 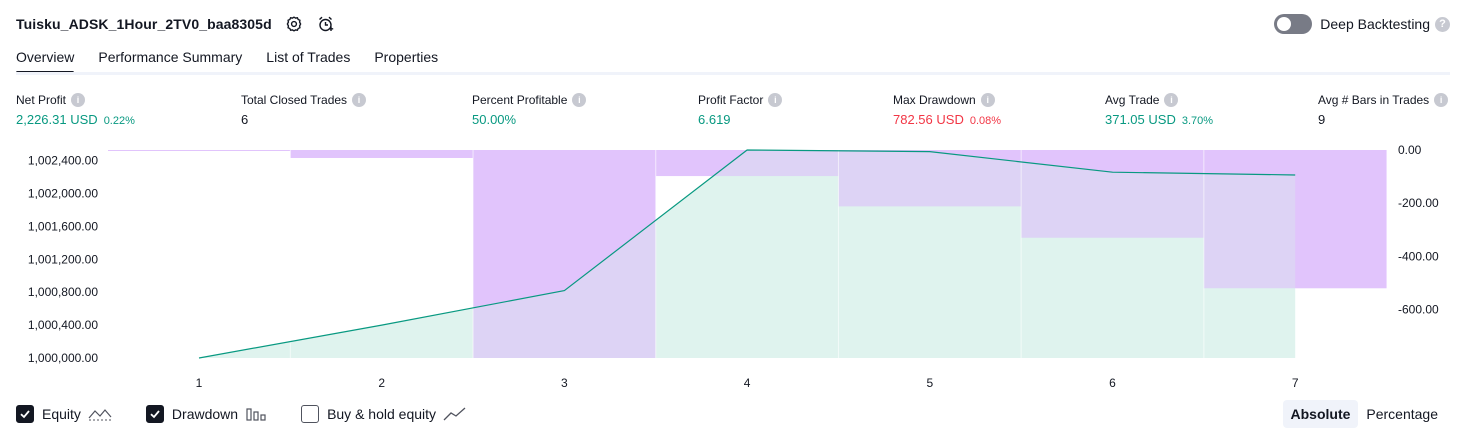 I want to click on metric-percent: 0.08%, so click(x=985, y=121).